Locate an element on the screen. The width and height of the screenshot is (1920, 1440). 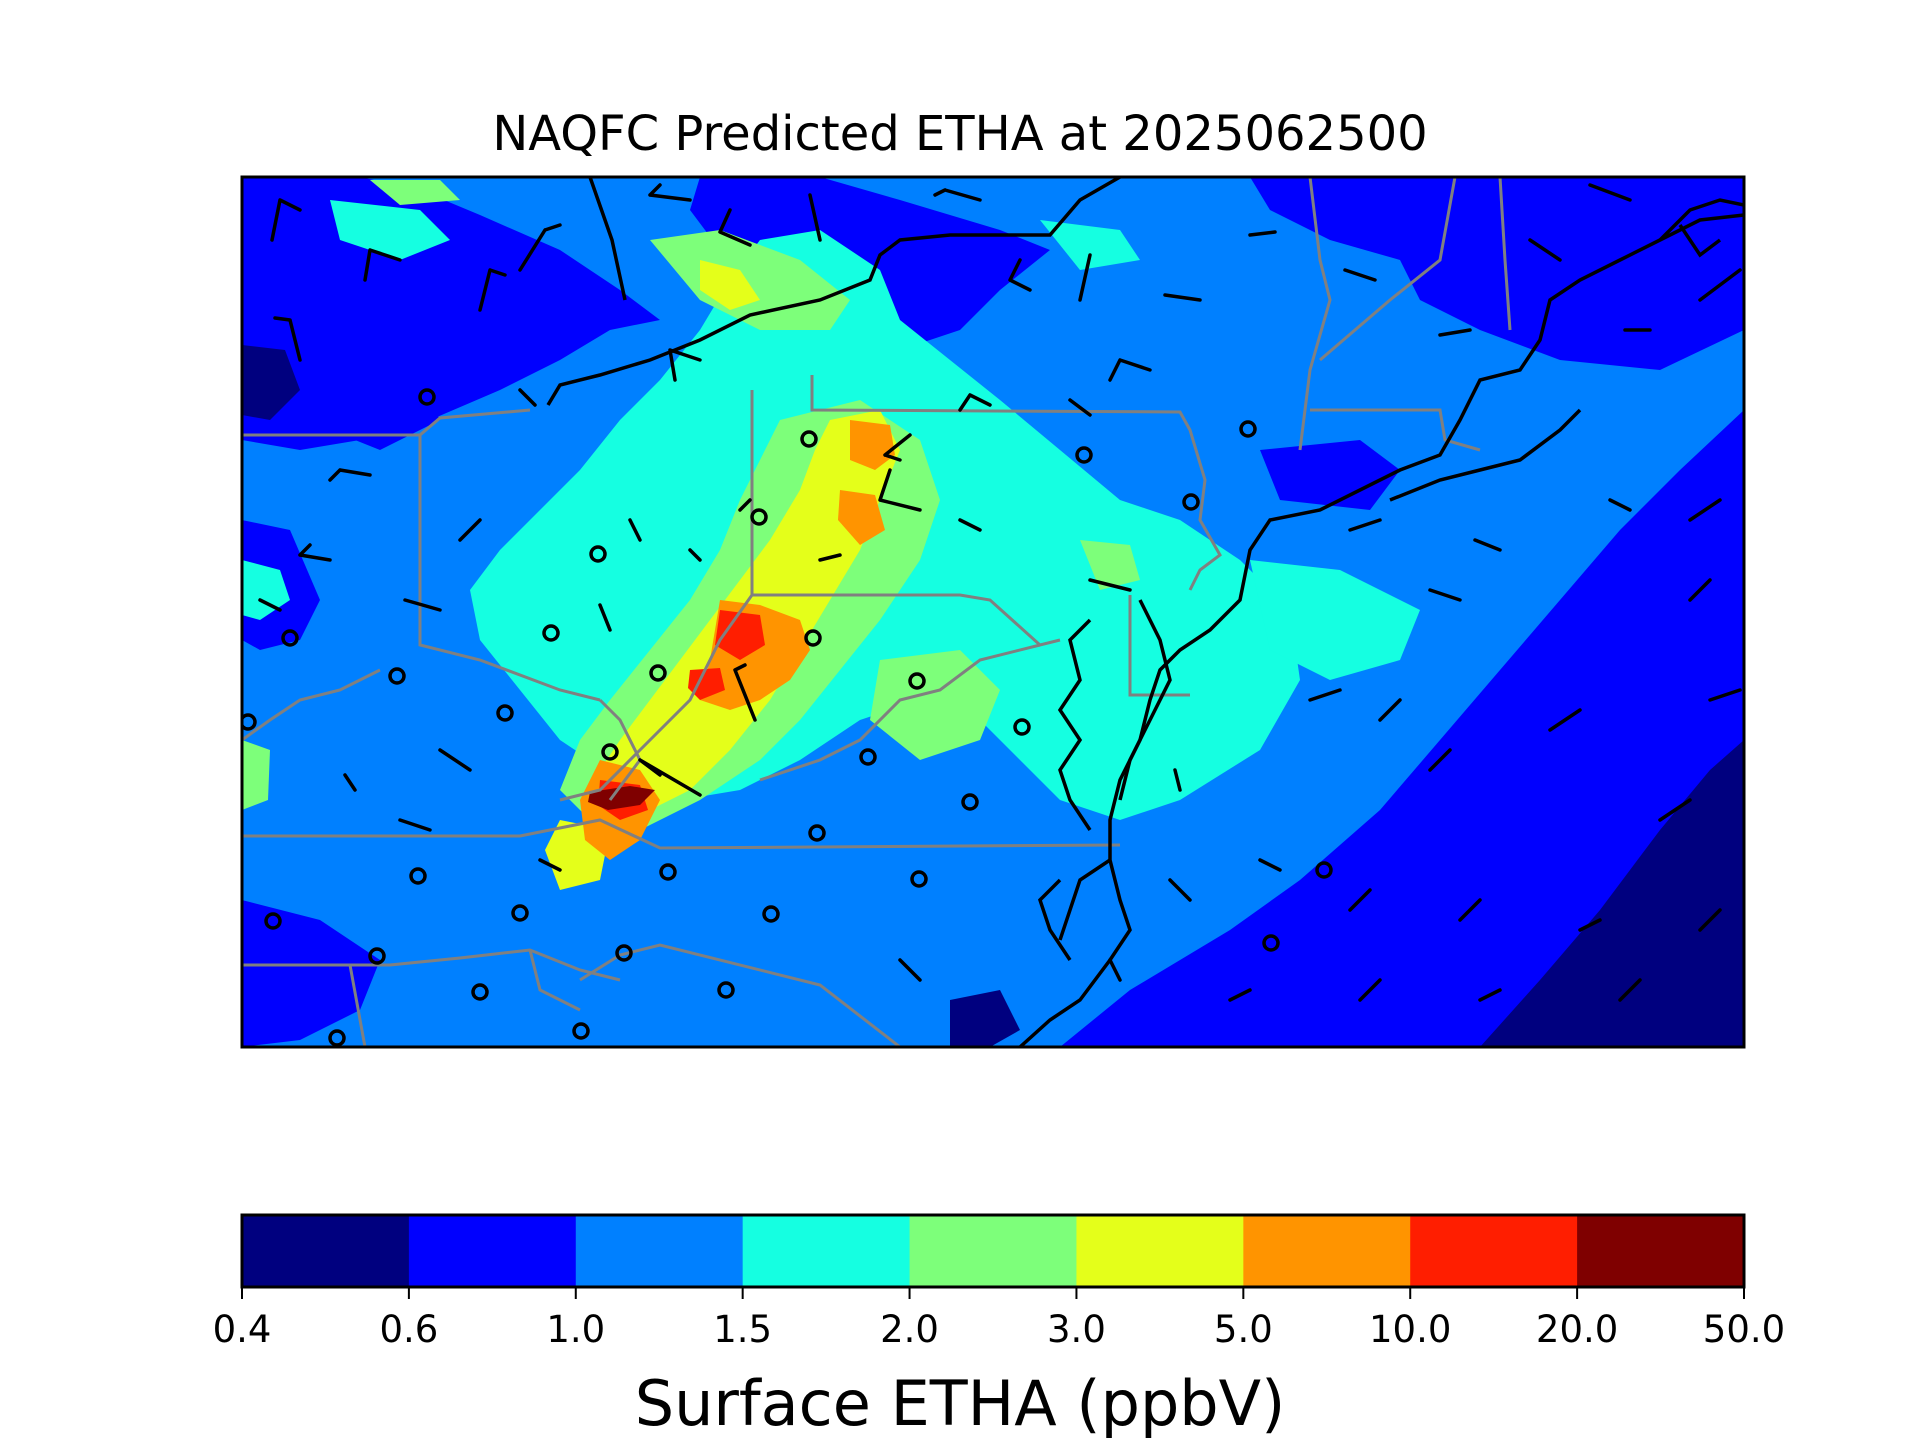
field-20.0-50.0 is located at coordinates (621, 798).